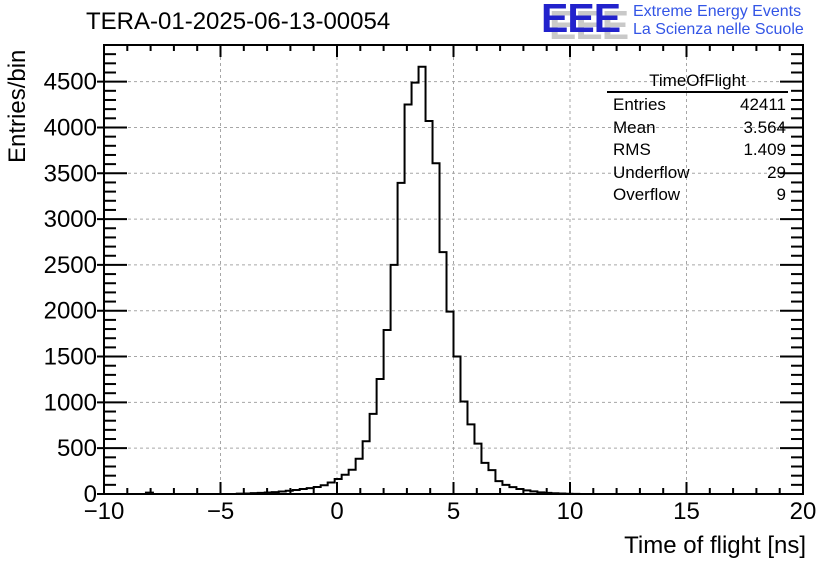 The width and height of the screenshot is (836, 572). I want to click on y-axis-title: Entries/bin, so click(17, 106).